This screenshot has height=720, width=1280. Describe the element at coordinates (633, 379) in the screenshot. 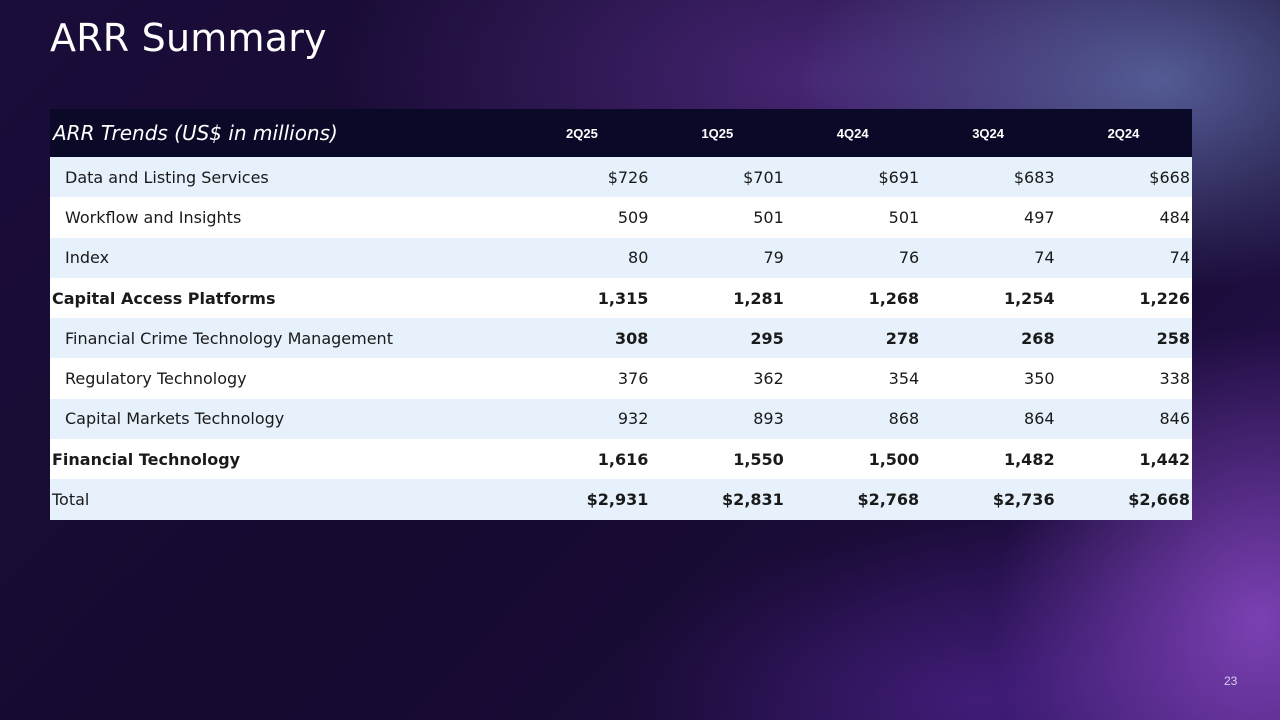

I see `cell-value: 376` at that location.